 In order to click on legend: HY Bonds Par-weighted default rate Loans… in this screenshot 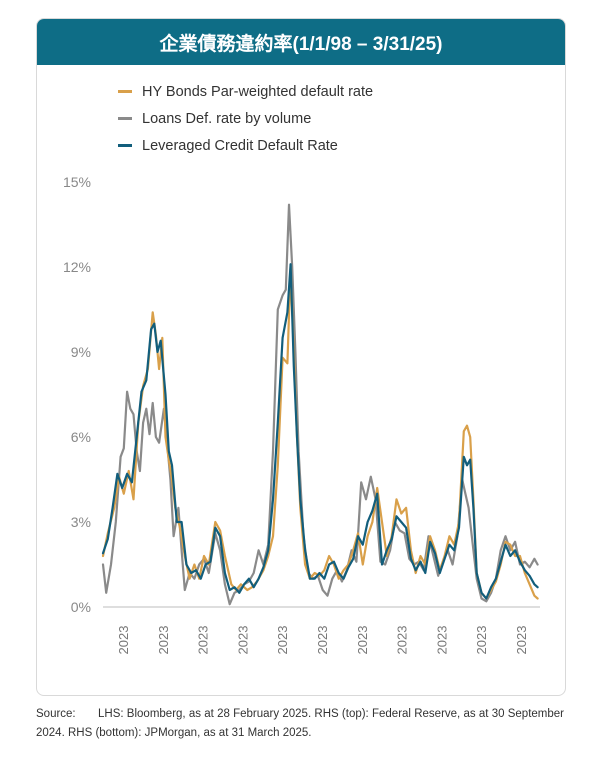, I will do `click(245, 118)`.